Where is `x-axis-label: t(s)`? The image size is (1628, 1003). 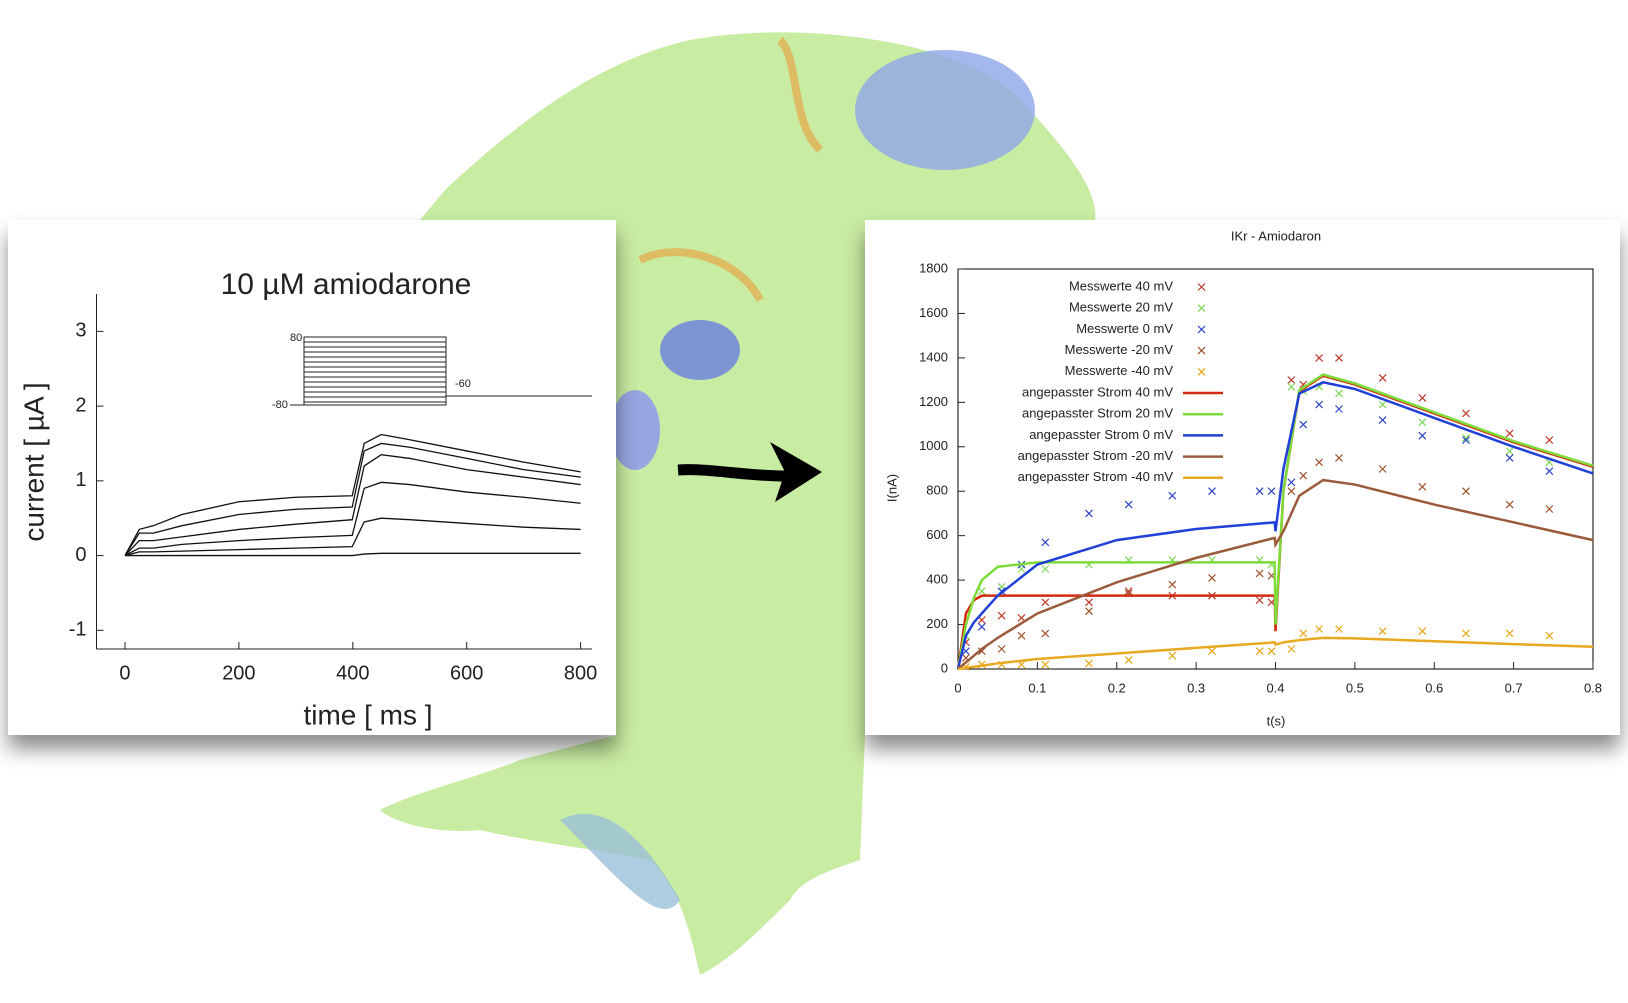
x-axis-label: t(s) is located at coordinates (1276, 720).